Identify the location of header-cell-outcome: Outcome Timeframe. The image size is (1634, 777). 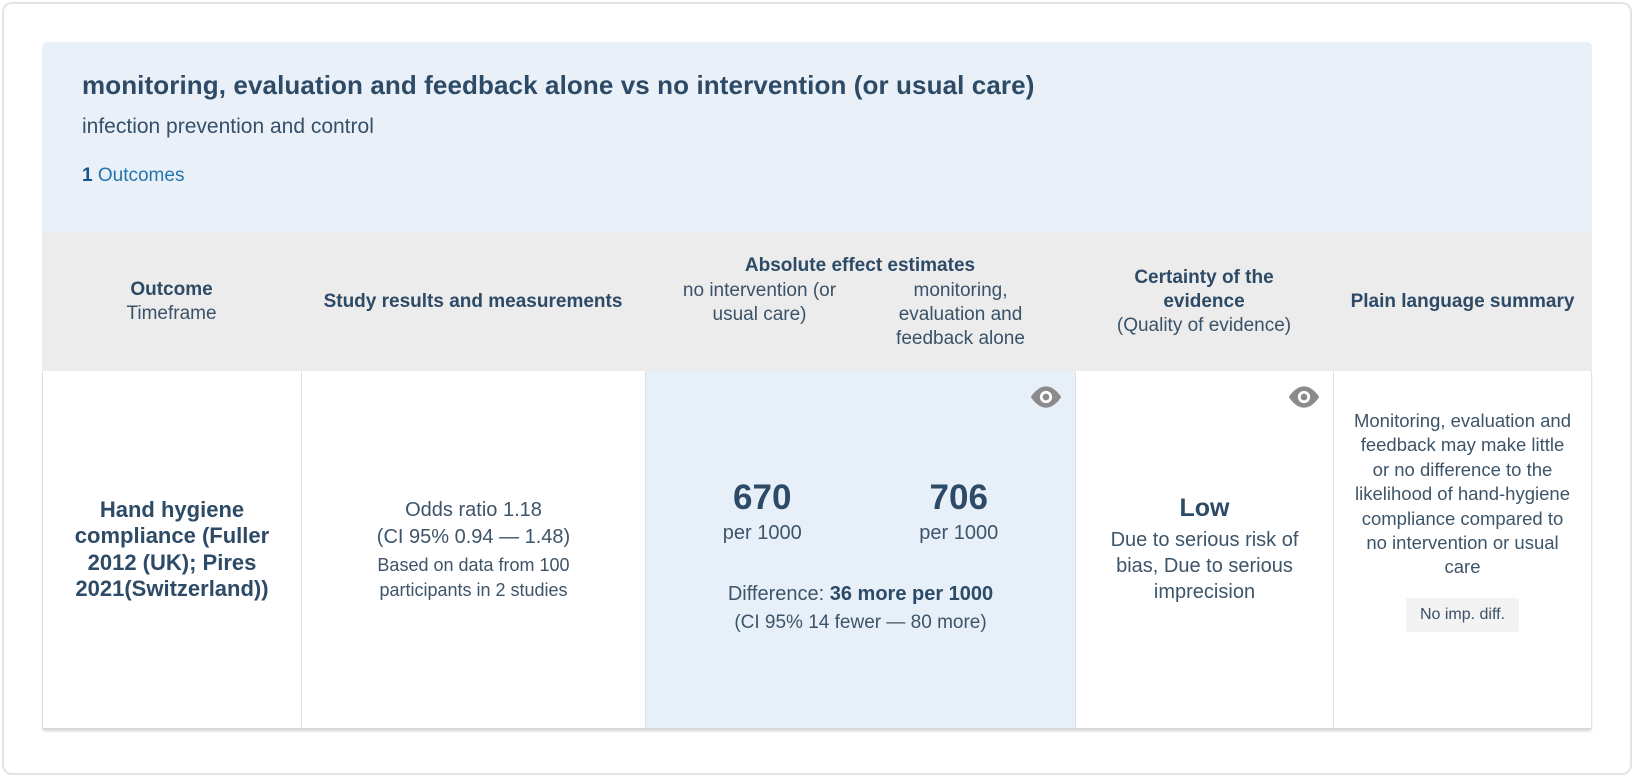
(171, 302).